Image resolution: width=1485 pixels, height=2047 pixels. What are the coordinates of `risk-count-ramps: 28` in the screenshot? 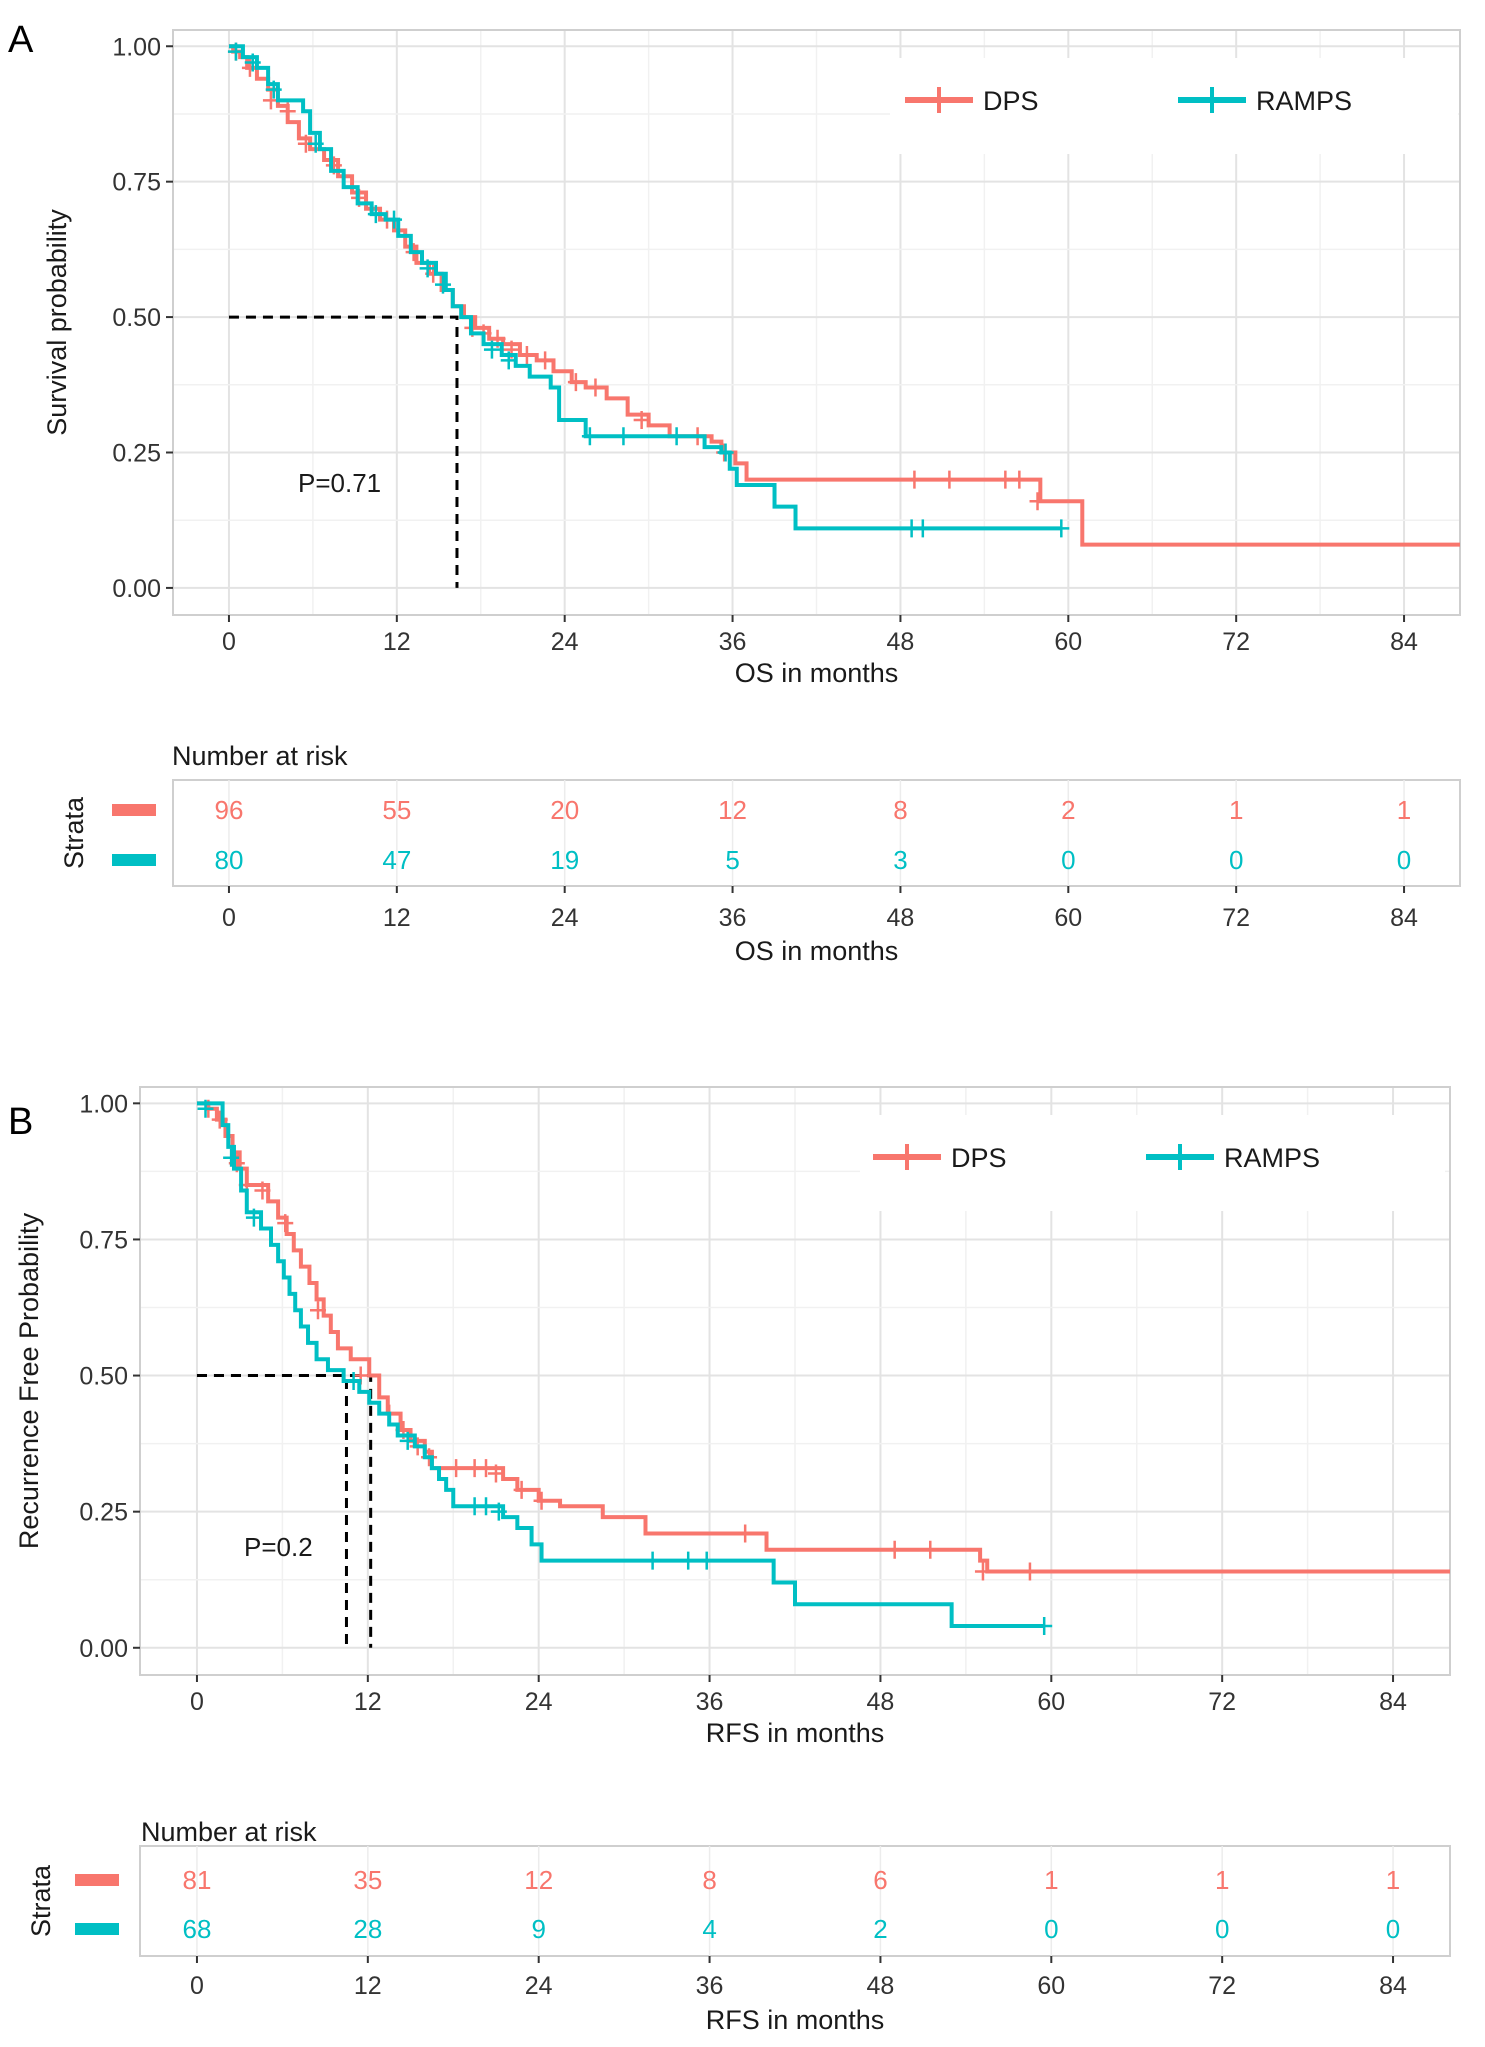 It's located at (367, 1929).